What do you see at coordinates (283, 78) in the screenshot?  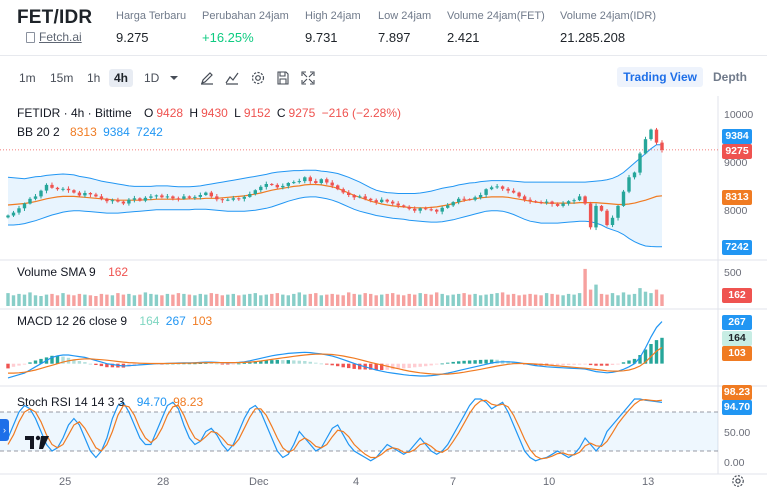 I see `save-icon` at bounding box center [283, 78].